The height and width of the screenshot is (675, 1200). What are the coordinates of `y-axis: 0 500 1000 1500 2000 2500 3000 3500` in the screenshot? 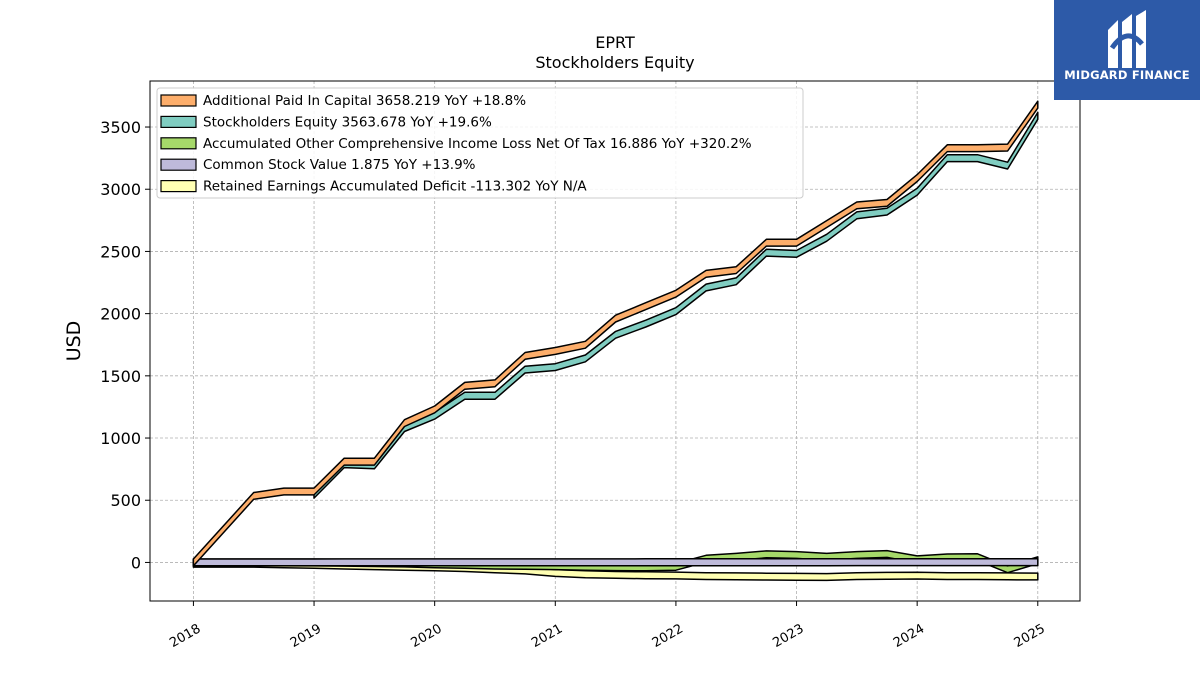 It's located at (125, 345).